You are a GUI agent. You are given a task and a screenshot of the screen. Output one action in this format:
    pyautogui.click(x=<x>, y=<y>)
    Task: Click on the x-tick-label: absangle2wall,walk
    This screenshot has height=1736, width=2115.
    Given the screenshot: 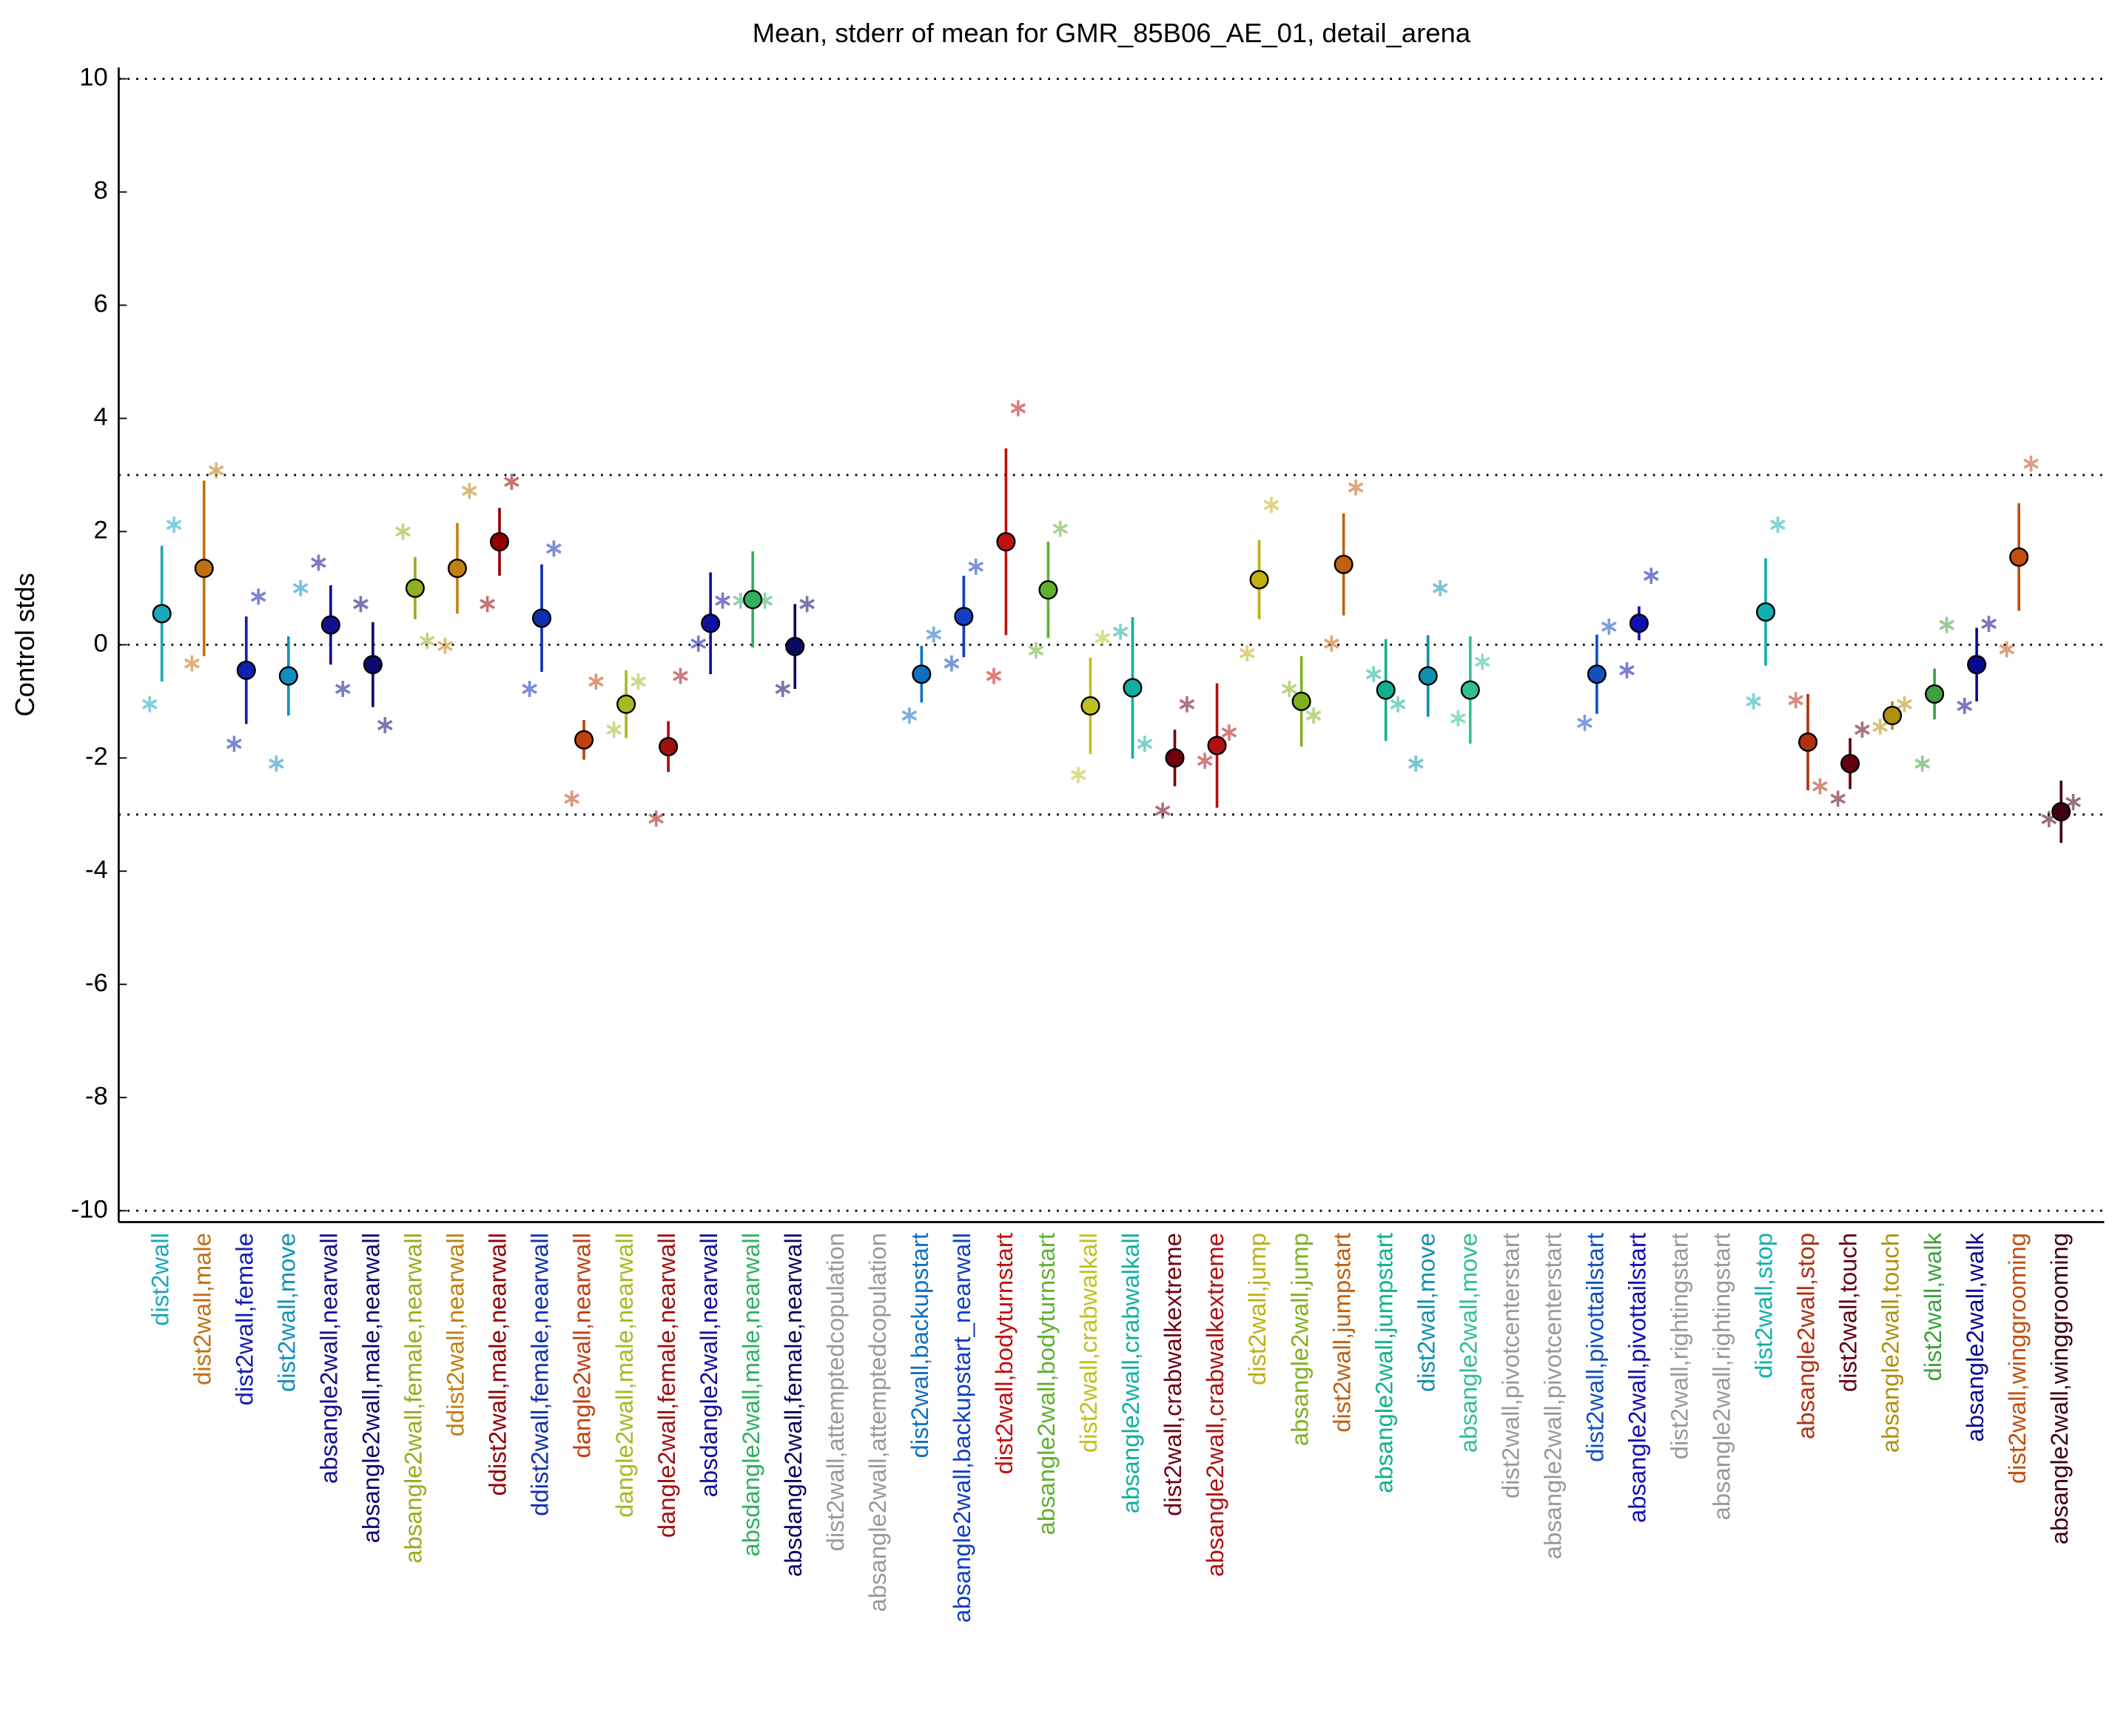 What is the action you would take?
    pyautogui.click(x=1974, y=1337)
    